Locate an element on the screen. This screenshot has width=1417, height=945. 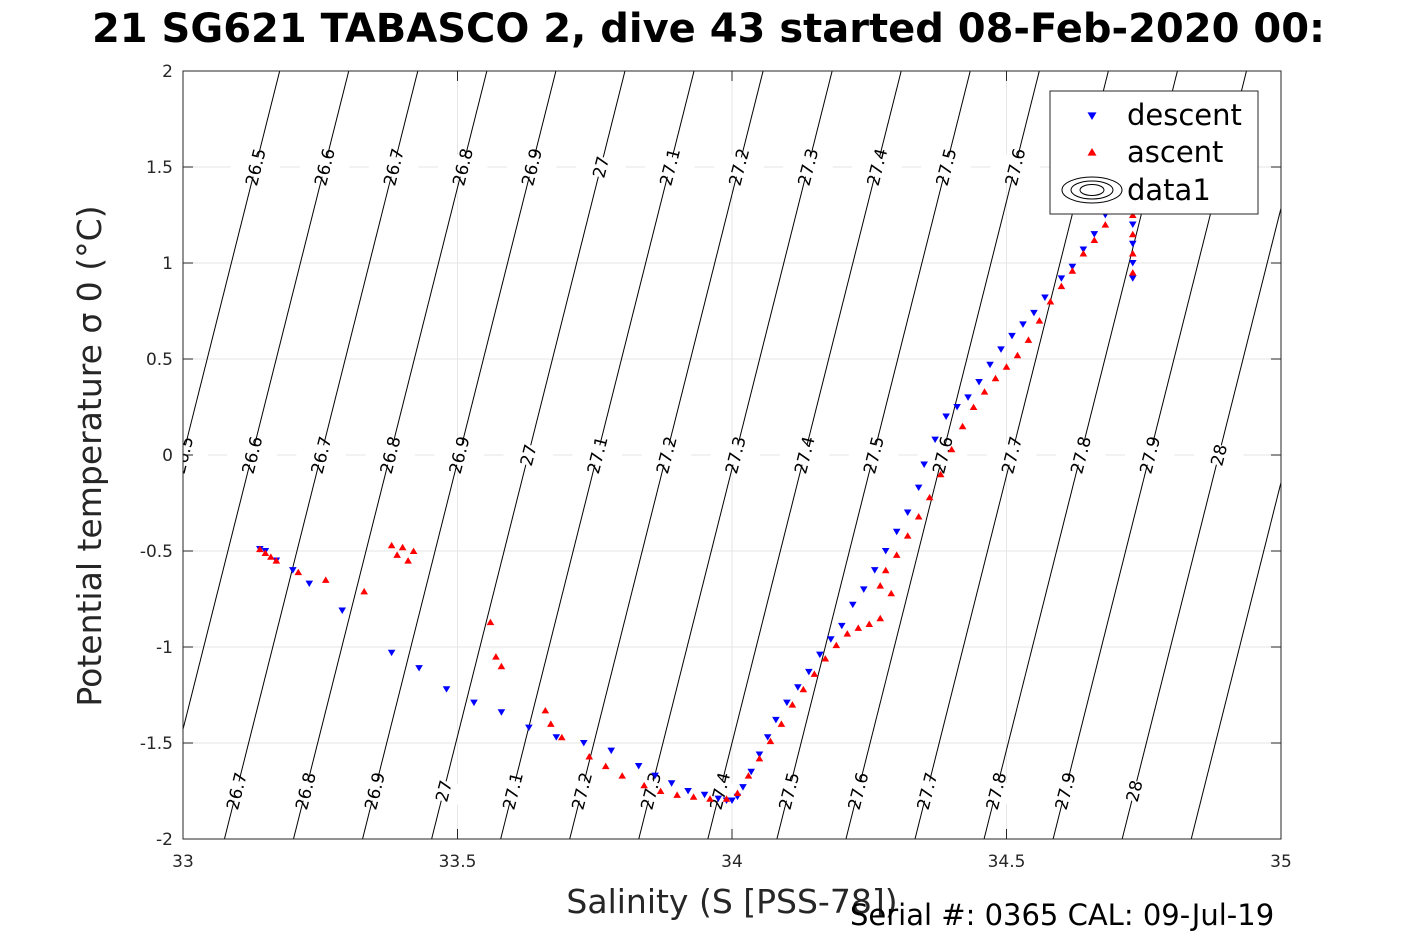
y-tick-label: -2 is located at coordinates (164, 840).